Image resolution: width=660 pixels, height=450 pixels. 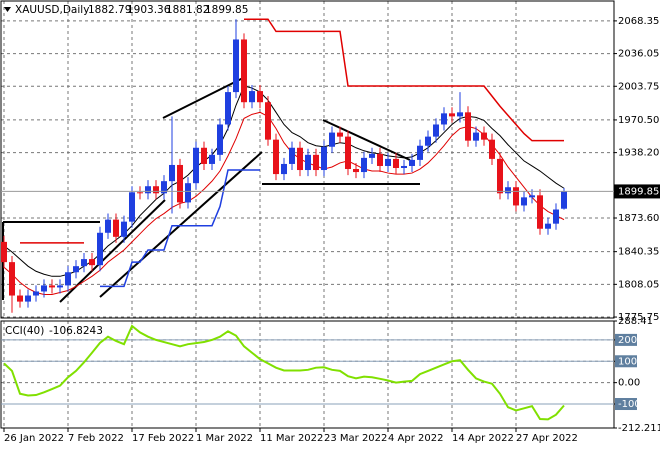 What do you see at coordinates (163, 438) in the screenshot?
I see `date-label: 17 Feb 2022` at bounding box center [163, 438].